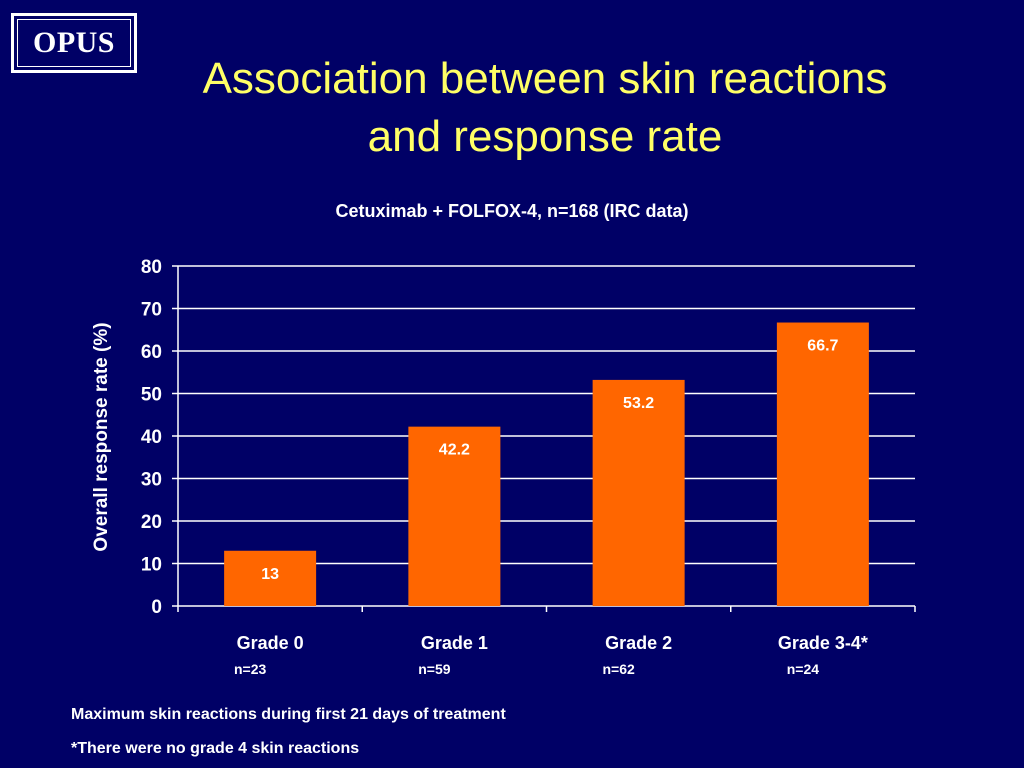  Describe the element at coordinates (638, 403) in the screenshot. I see `bar-data-label: 53.2` at that location.